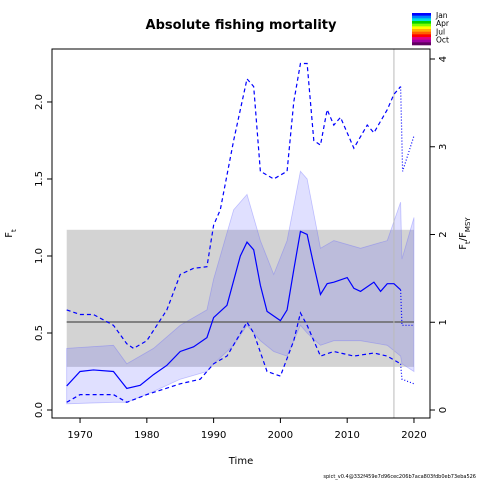  I want to click on y2-axis-label: Ft/FMSY, so click(465, 233).